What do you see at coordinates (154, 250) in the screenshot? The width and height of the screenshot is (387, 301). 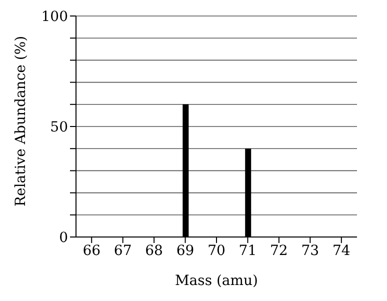 I see `x-tick-label: 68` at bounding box center [154, 250].